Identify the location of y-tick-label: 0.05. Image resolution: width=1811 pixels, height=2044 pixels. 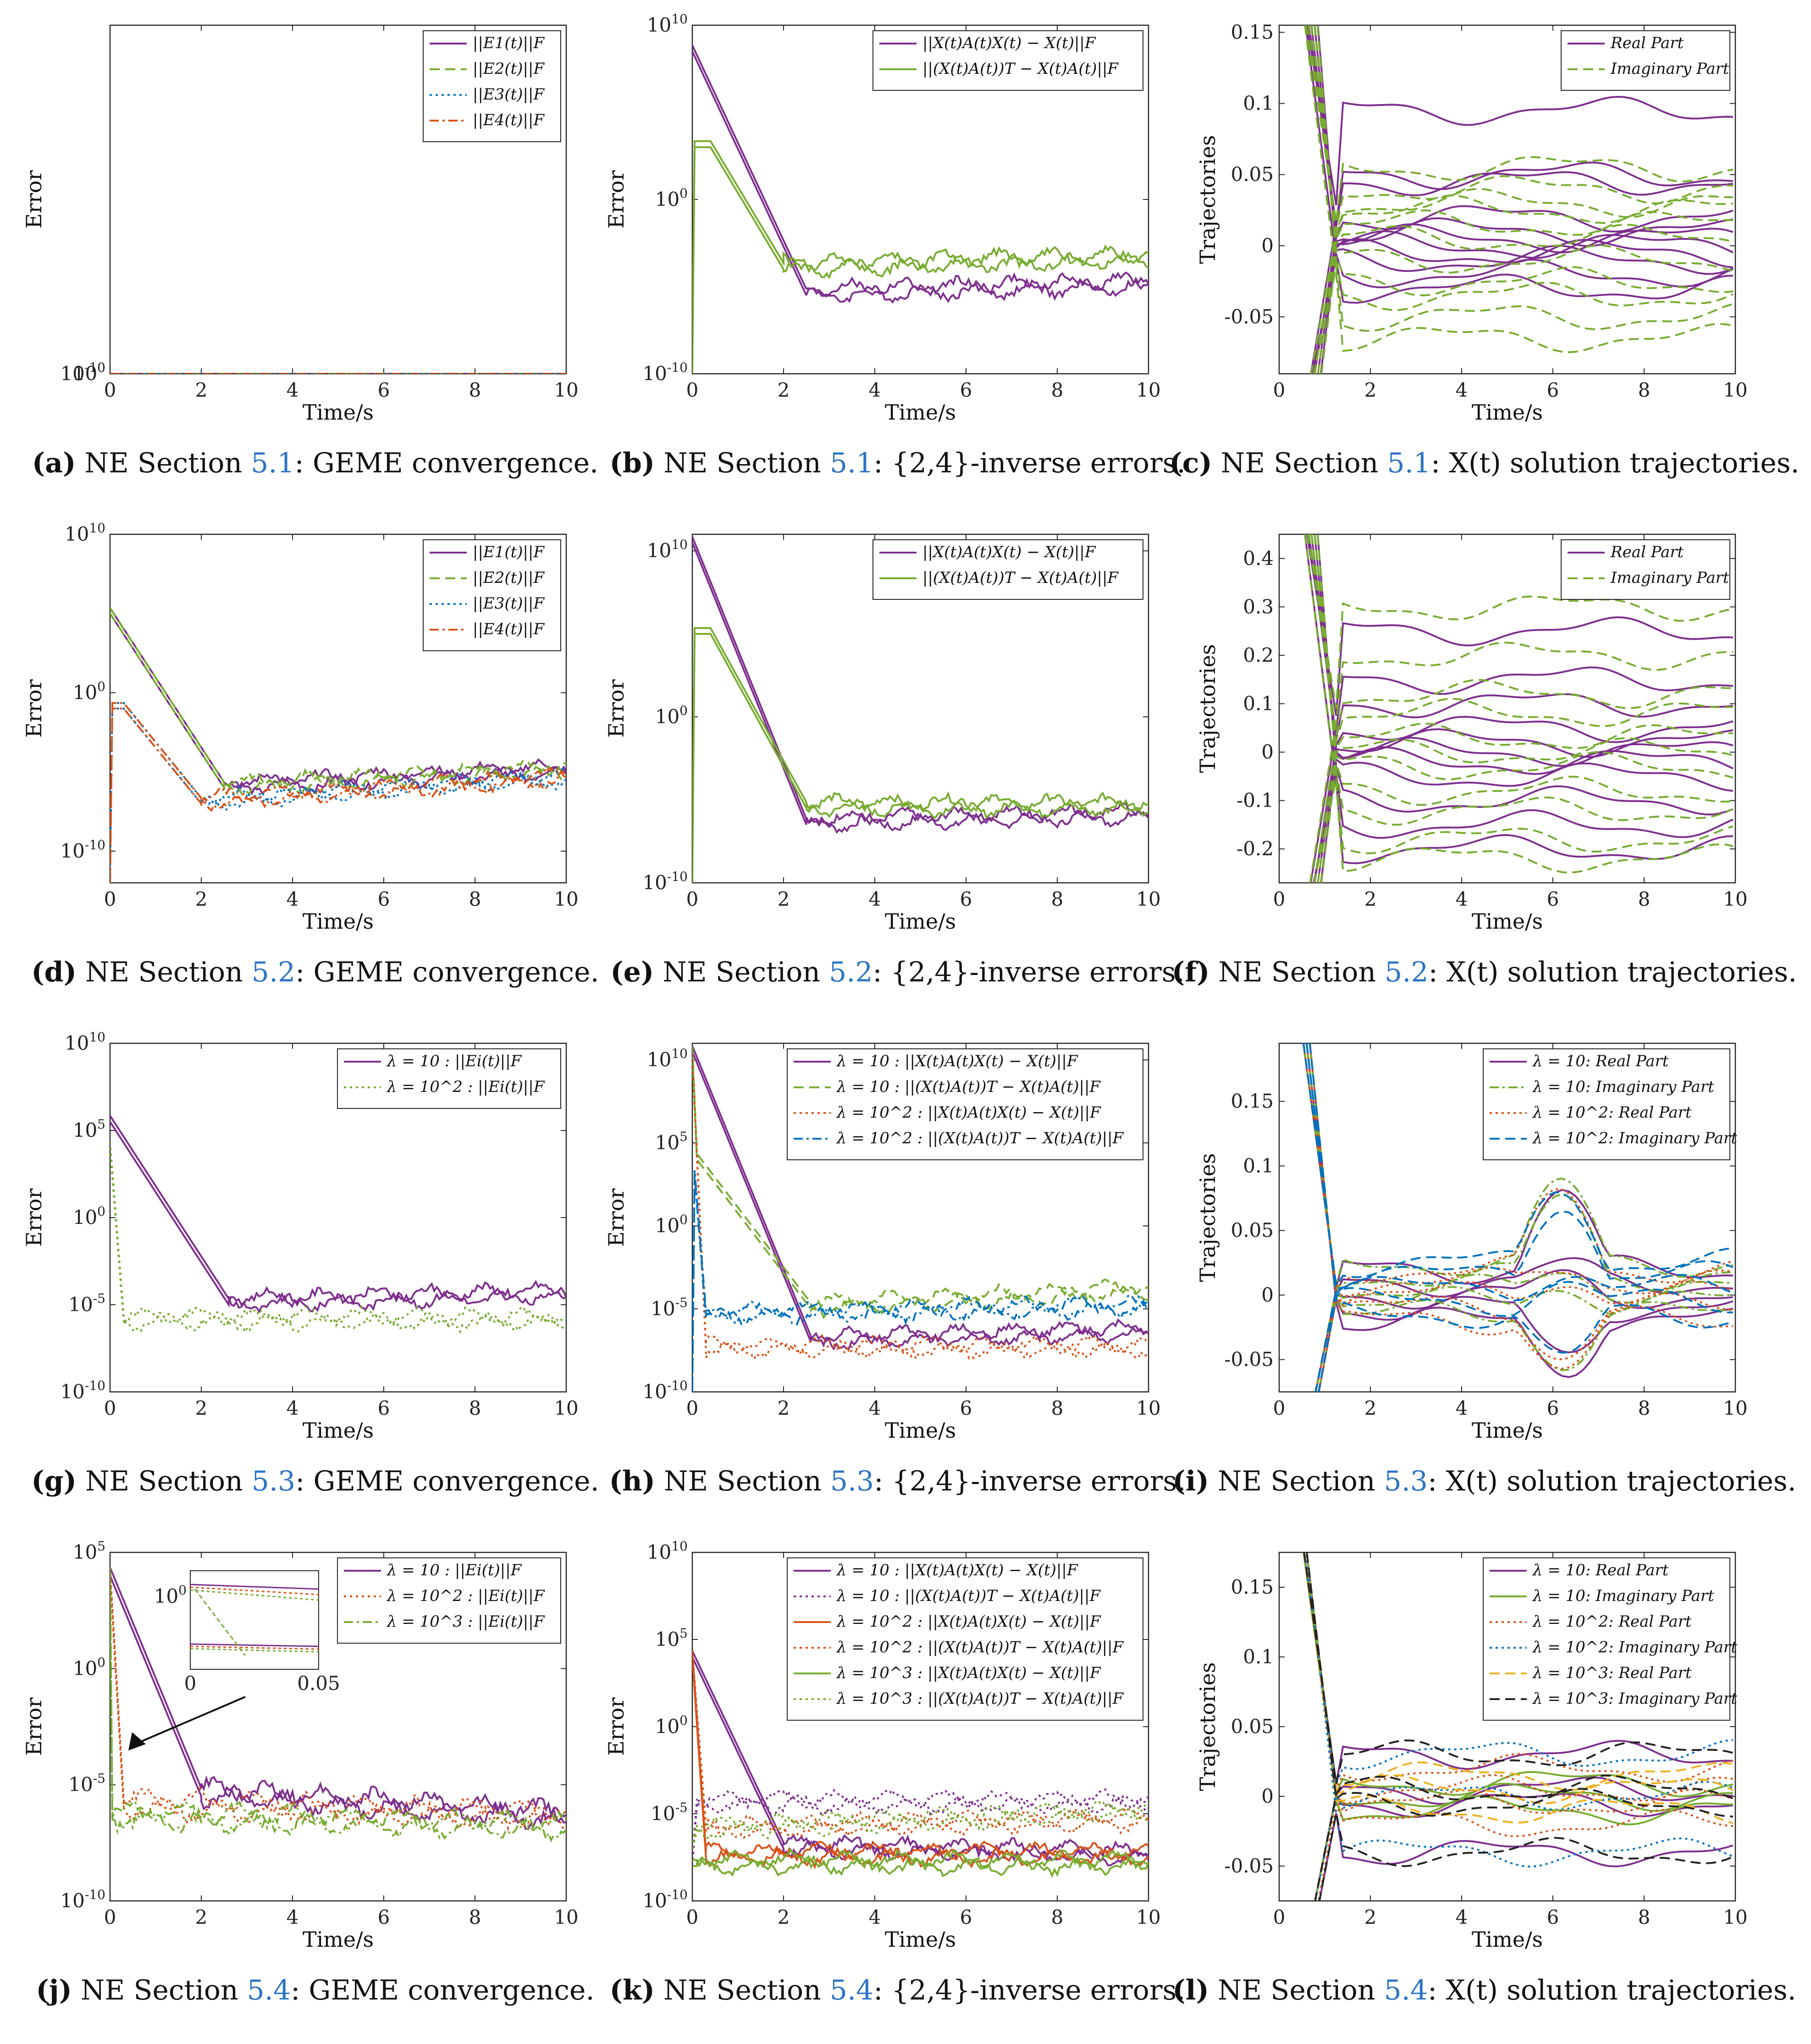
(1252, 174).